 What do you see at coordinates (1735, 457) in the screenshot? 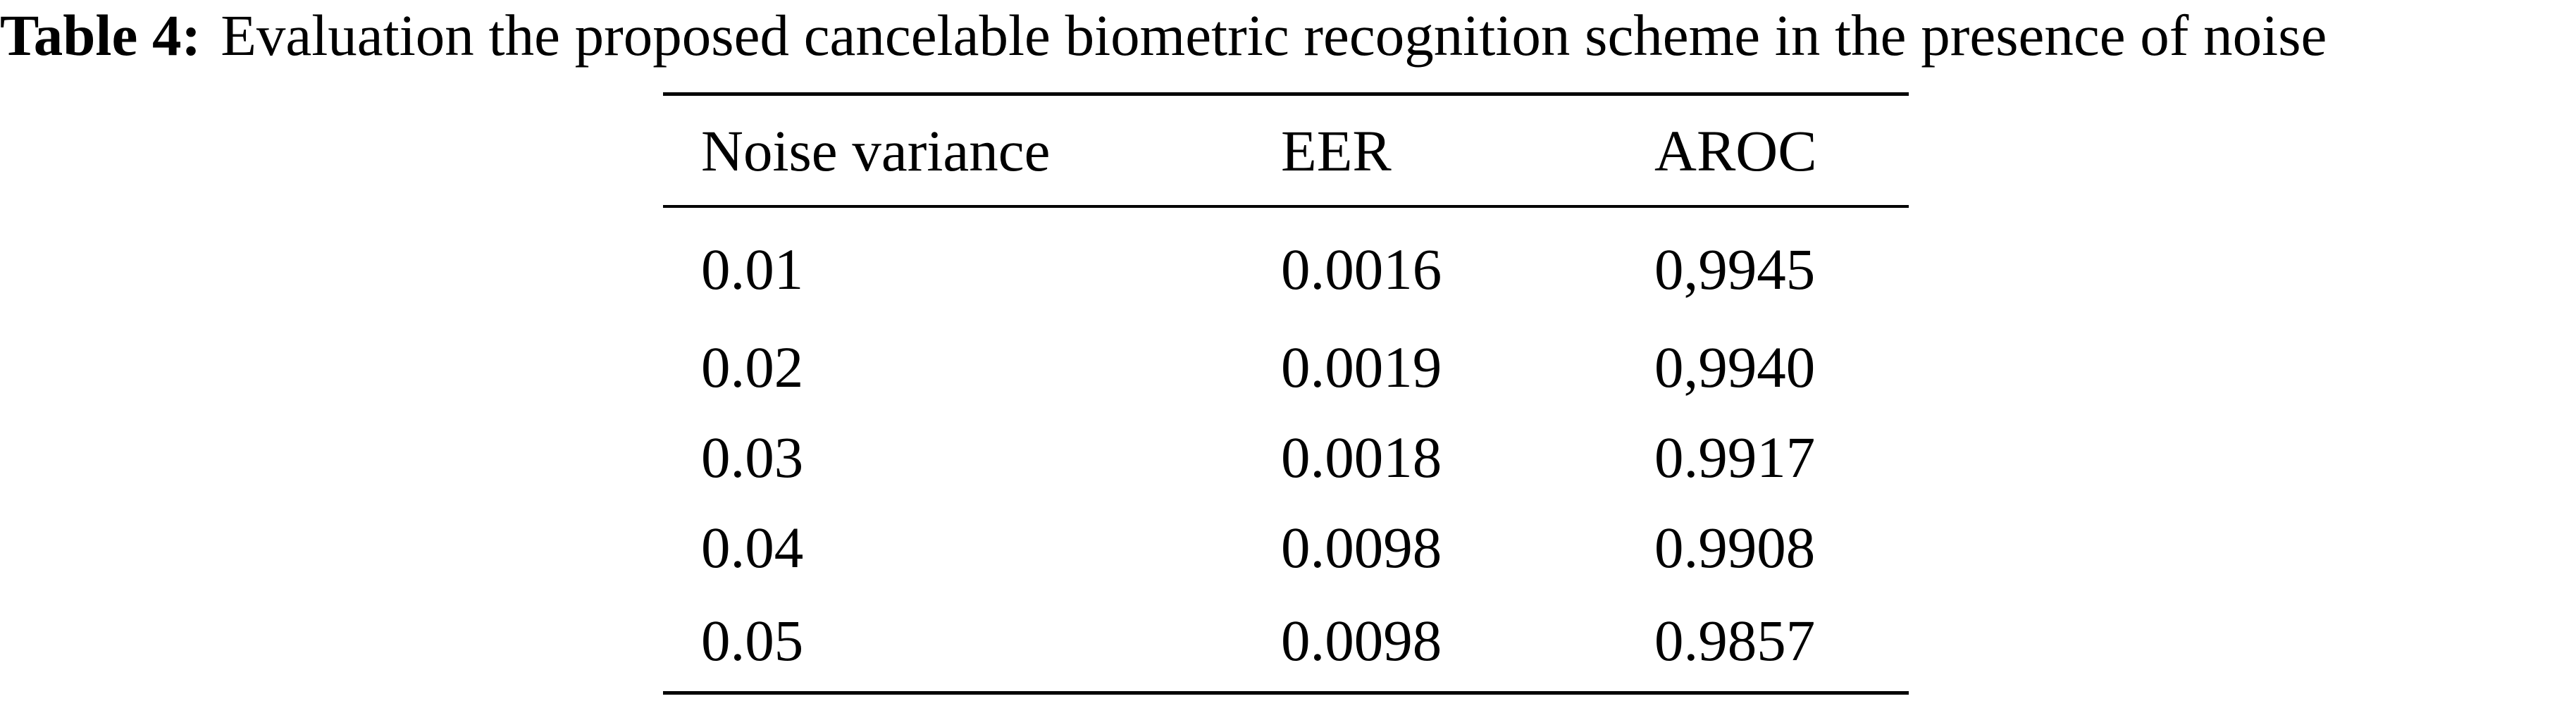
I see `cell-aroc: 0.9917` at bounding box center [1735, 457].